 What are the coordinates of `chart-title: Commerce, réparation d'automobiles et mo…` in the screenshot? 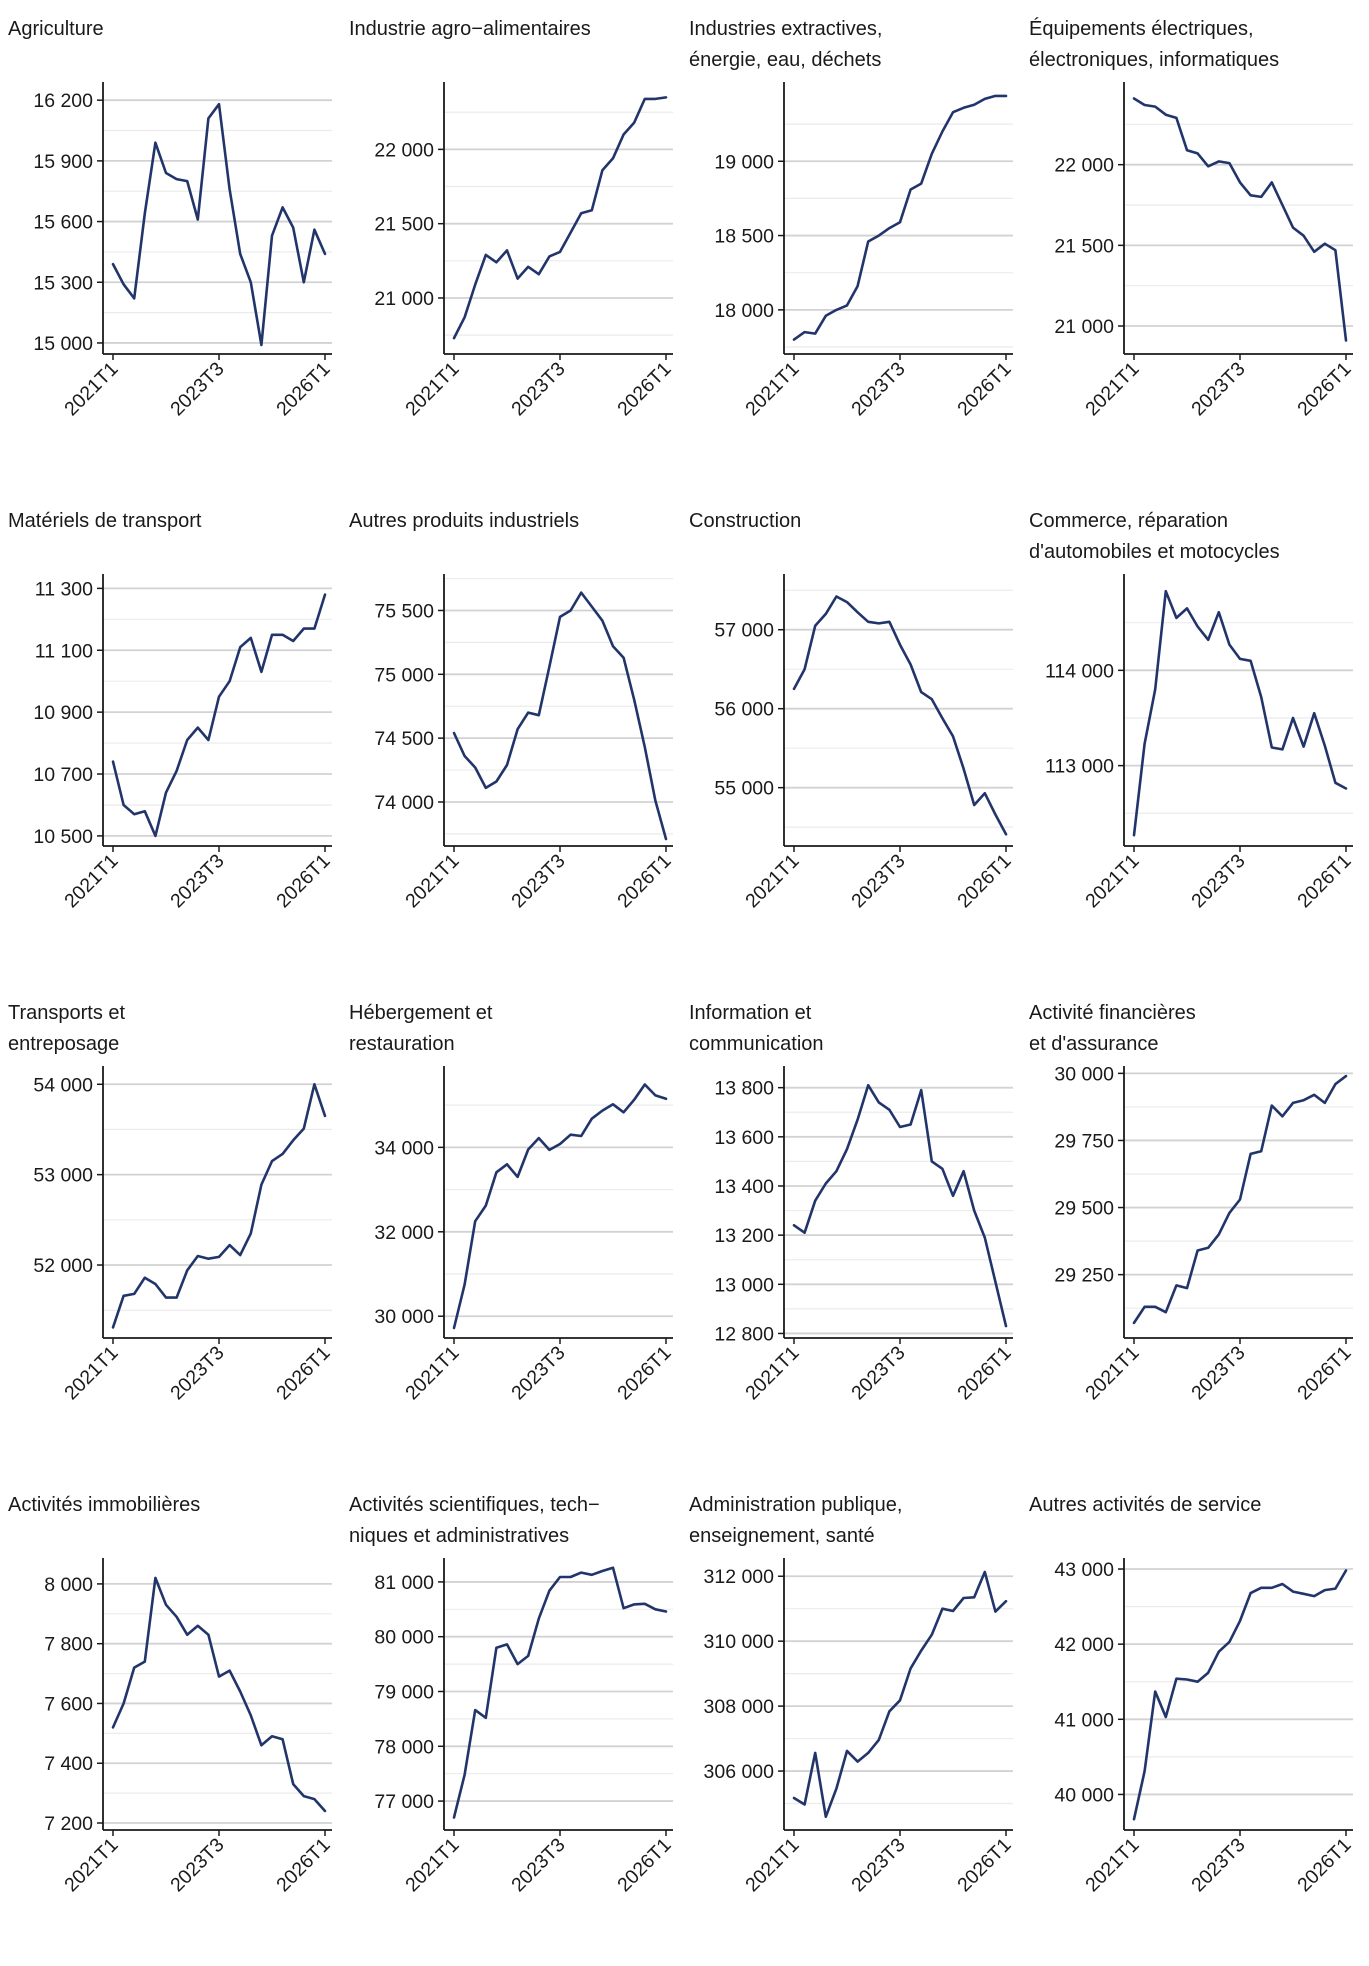 It's located at (1154, 536).